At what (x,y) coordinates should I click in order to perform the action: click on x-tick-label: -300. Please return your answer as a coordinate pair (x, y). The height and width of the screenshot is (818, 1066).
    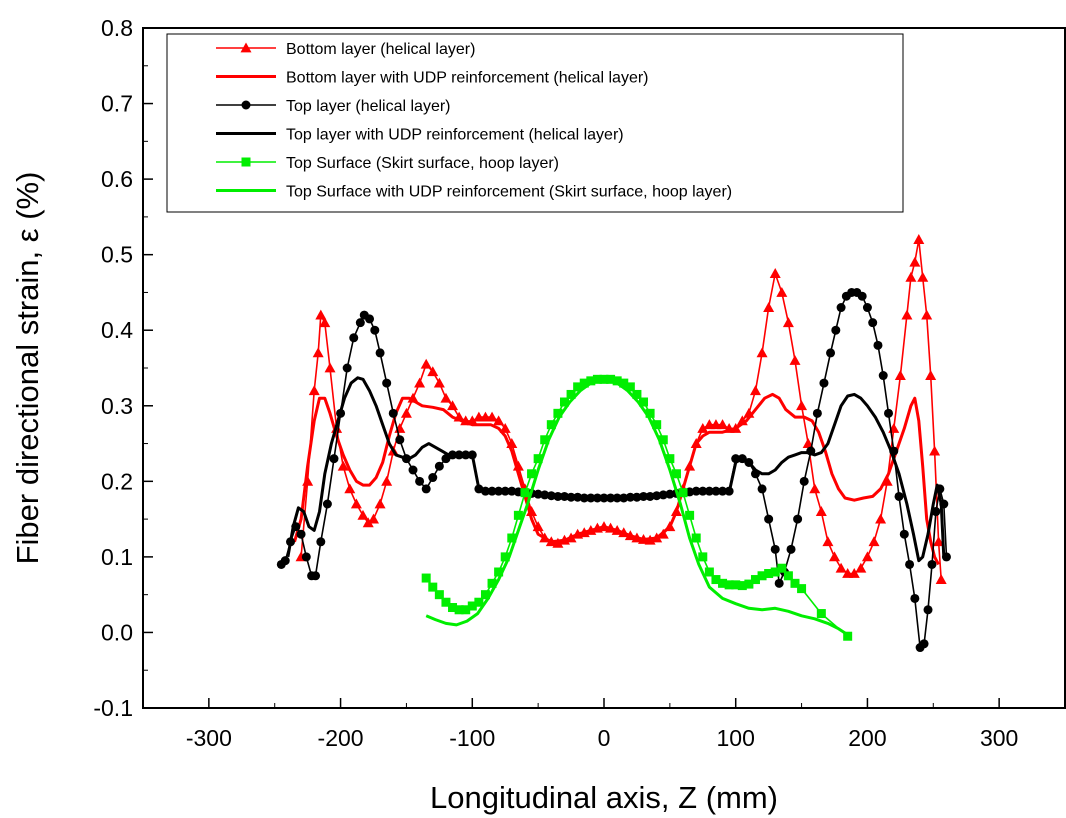
    Looking at the image, I should click on (209, 738).